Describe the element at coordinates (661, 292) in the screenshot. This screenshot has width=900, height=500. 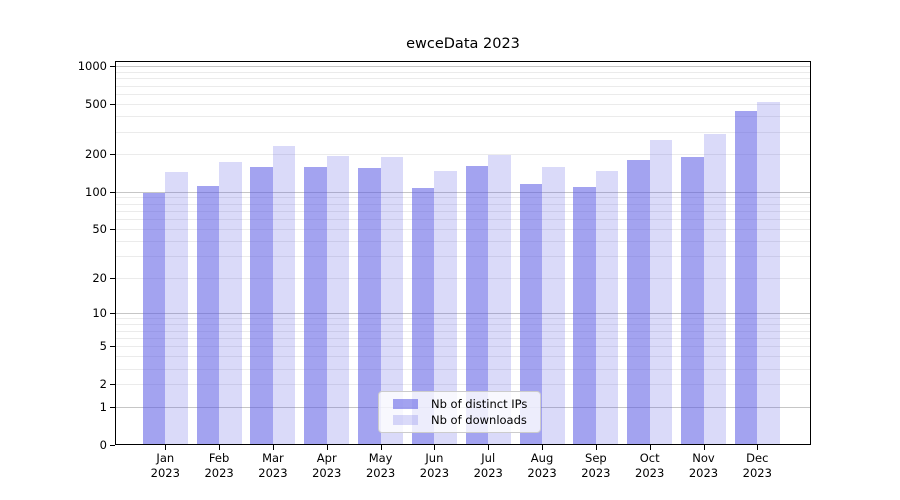
I see `bar-downloads-oct` at that location.